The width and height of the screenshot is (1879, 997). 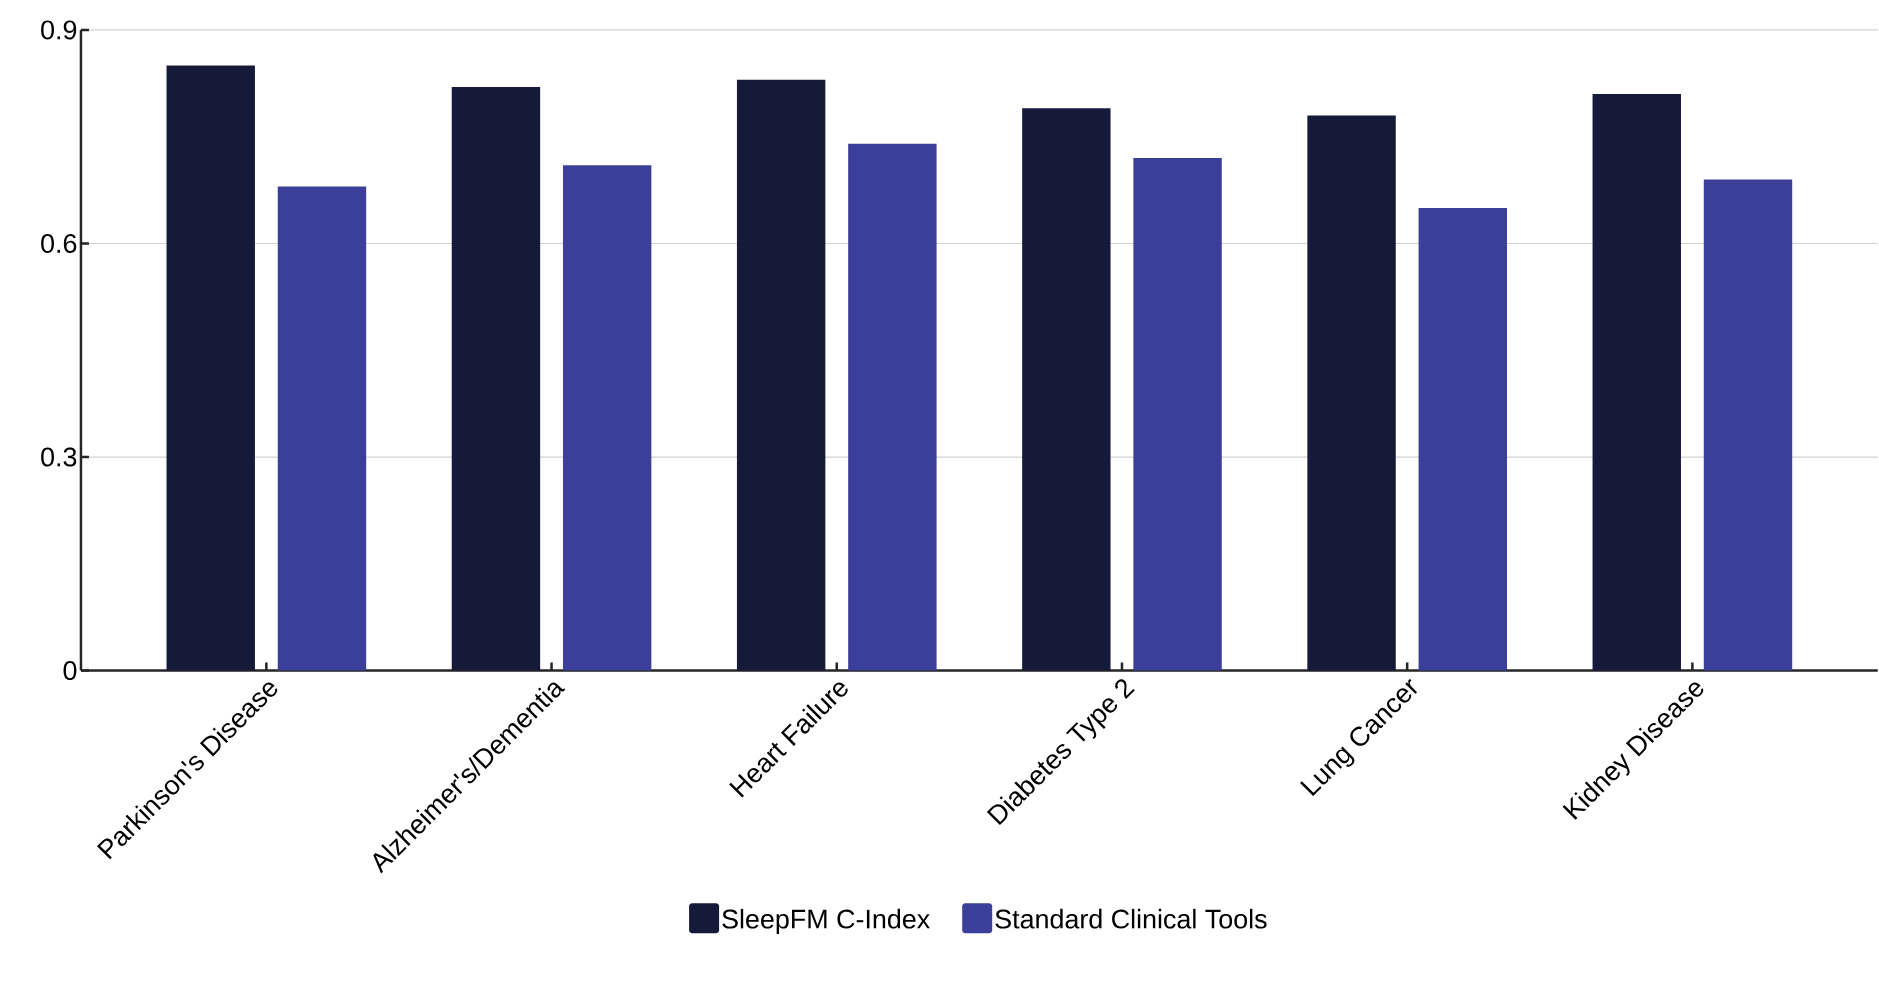 What do you see at coordinates (70, 670) in the screenshot?
I see `y-tick-label: 0` at bounding box center [70, 670].